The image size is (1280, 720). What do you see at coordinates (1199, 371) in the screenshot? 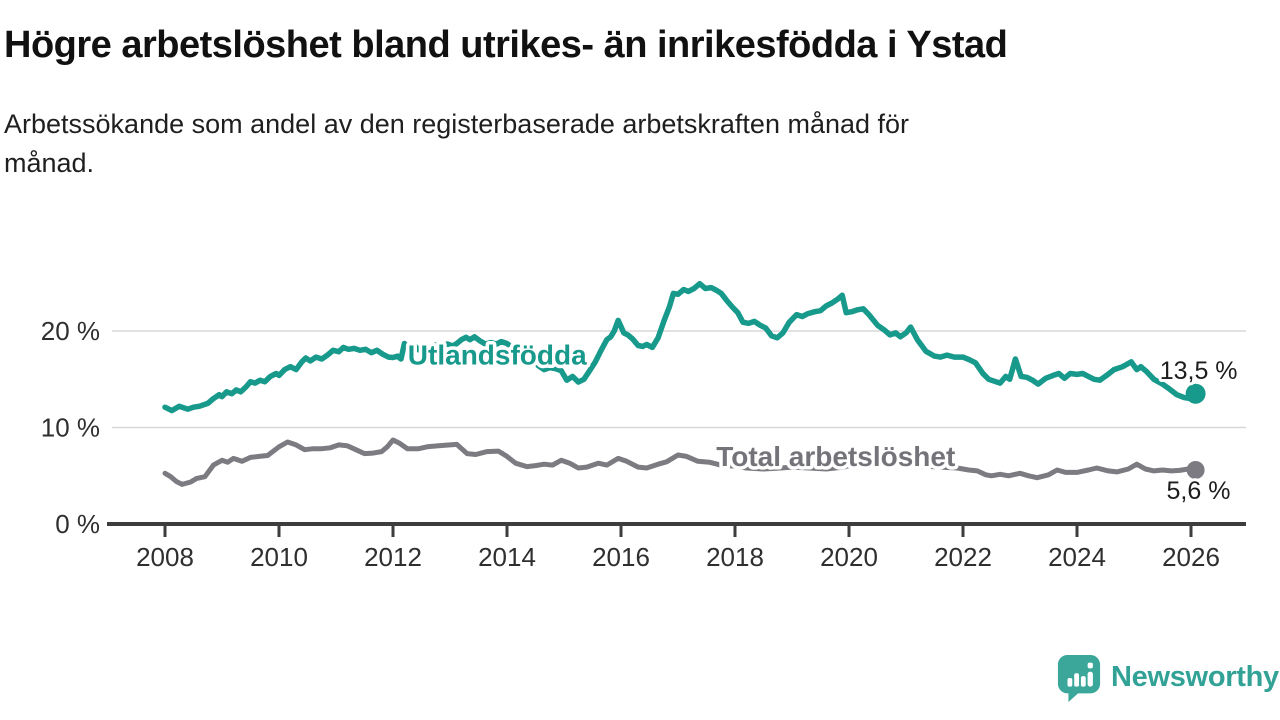
I see `end-value-label-utlandsfodda: 13,5 %` at bounding box center [1199, 371].